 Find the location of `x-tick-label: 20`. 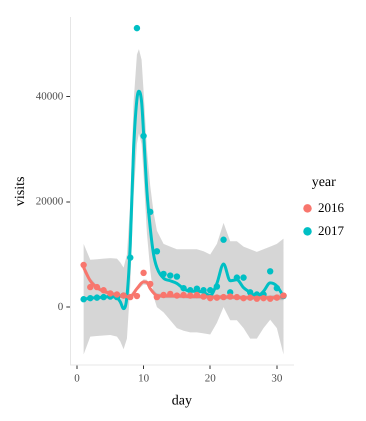

x-tick-label: 20 is located at coordinates (210, 378).